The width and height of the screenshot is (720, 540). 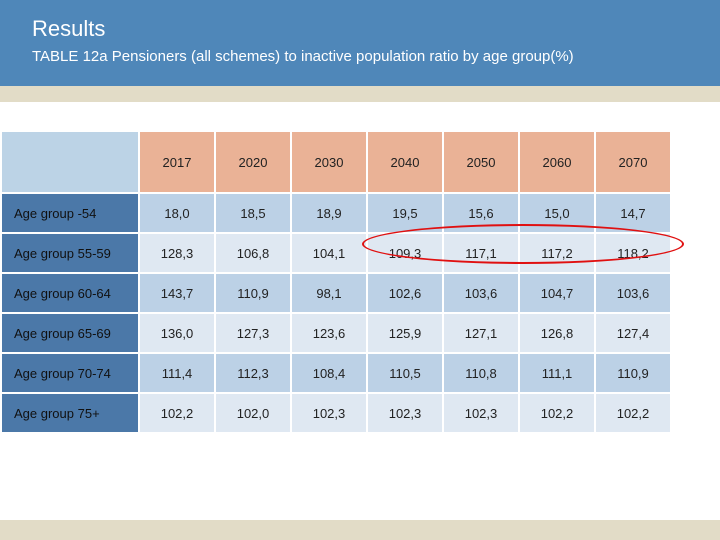 I want to click on table-cell: 123,6, so click(x=329, y=333).